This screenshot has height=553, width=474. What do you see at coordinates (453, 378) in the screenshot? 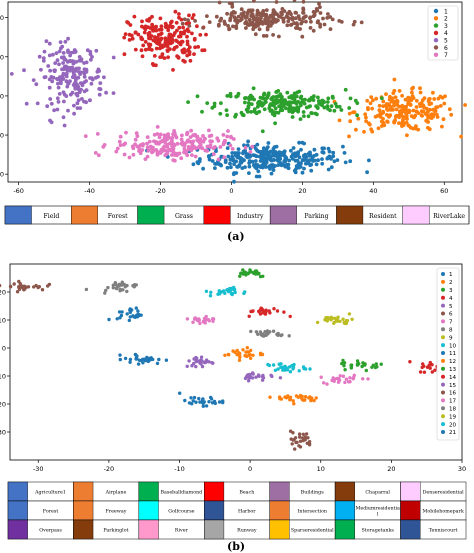
I see `legend-label: 14` at bounding box center [453, 378].